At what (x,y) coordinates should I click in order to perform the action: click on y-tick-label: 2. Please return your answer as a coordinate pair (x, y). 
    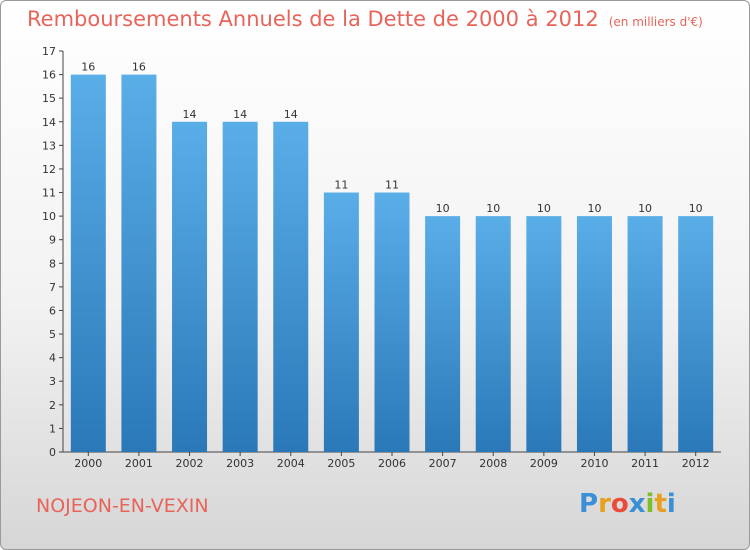
    Looking at the image, I should click on (52, 405).